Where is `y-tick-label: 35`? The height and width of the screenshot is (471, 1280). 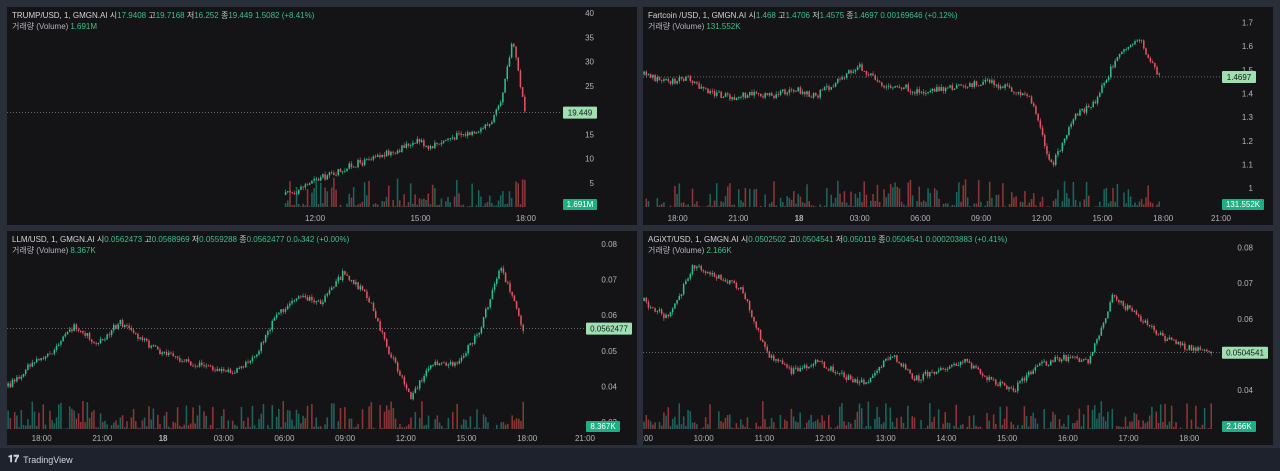
y-tick-label: 35 is located at coordinates (589, 37).